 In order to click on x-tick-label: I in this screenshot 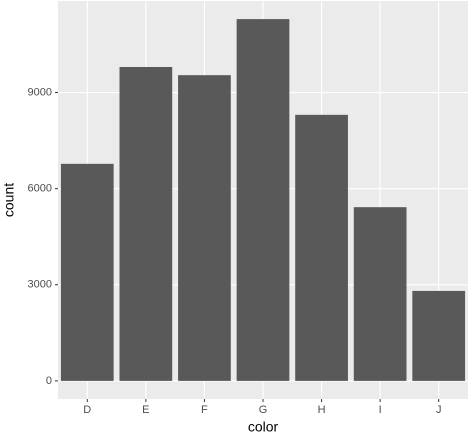, I will do `click(380, 410)`.